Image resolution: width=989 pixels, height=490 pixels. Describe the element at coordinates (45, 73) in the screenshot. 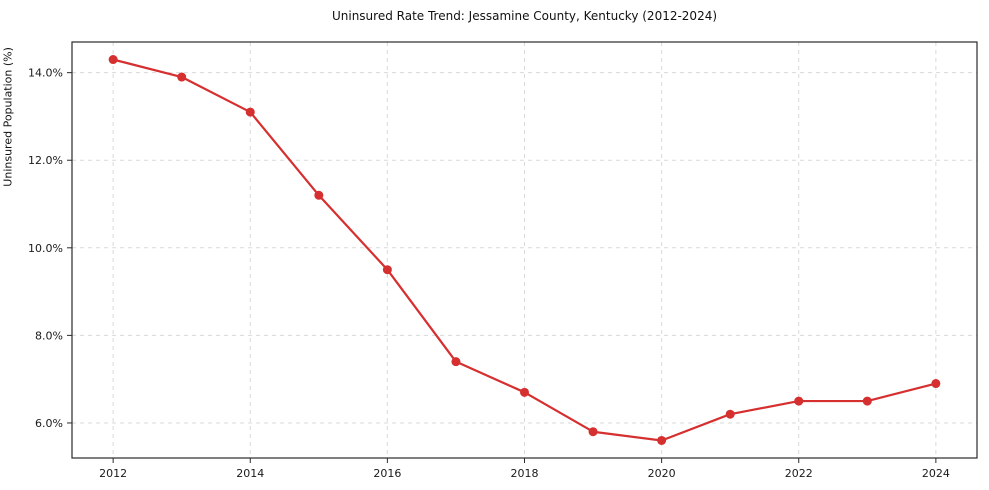

I see `y-tick-label: 14.0%` at that location.